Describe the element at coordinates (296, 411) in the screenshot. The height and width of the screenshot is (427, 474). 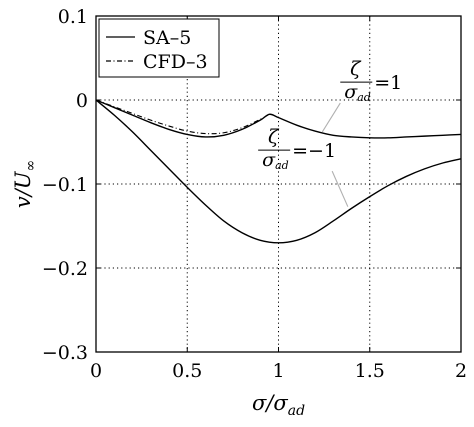
I see `x-axis-title-sub: ad` at that location.